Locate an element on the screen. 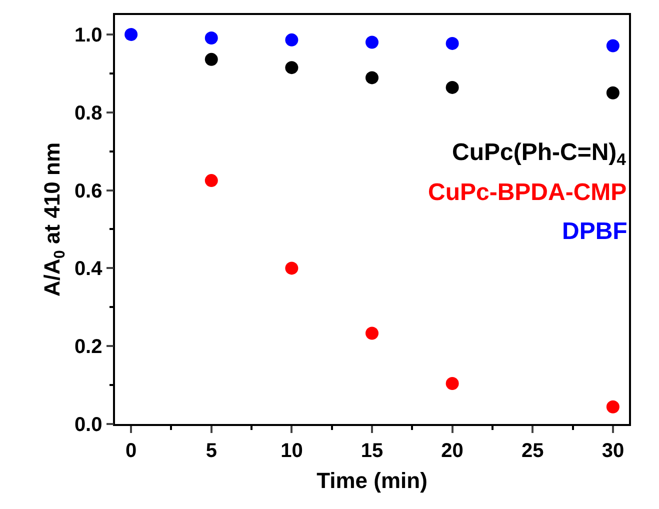 This screenshot has height=509, width=659. text: DPBF is located at coordinates (595, 231).